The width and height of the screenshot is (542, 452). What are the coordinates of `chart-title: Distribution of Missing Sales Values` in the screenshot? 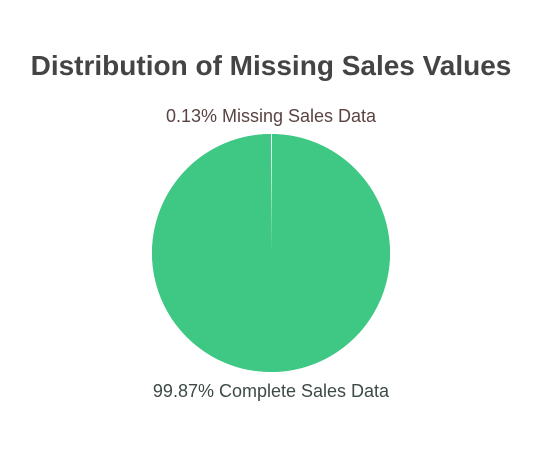 It's located at (271, 65).